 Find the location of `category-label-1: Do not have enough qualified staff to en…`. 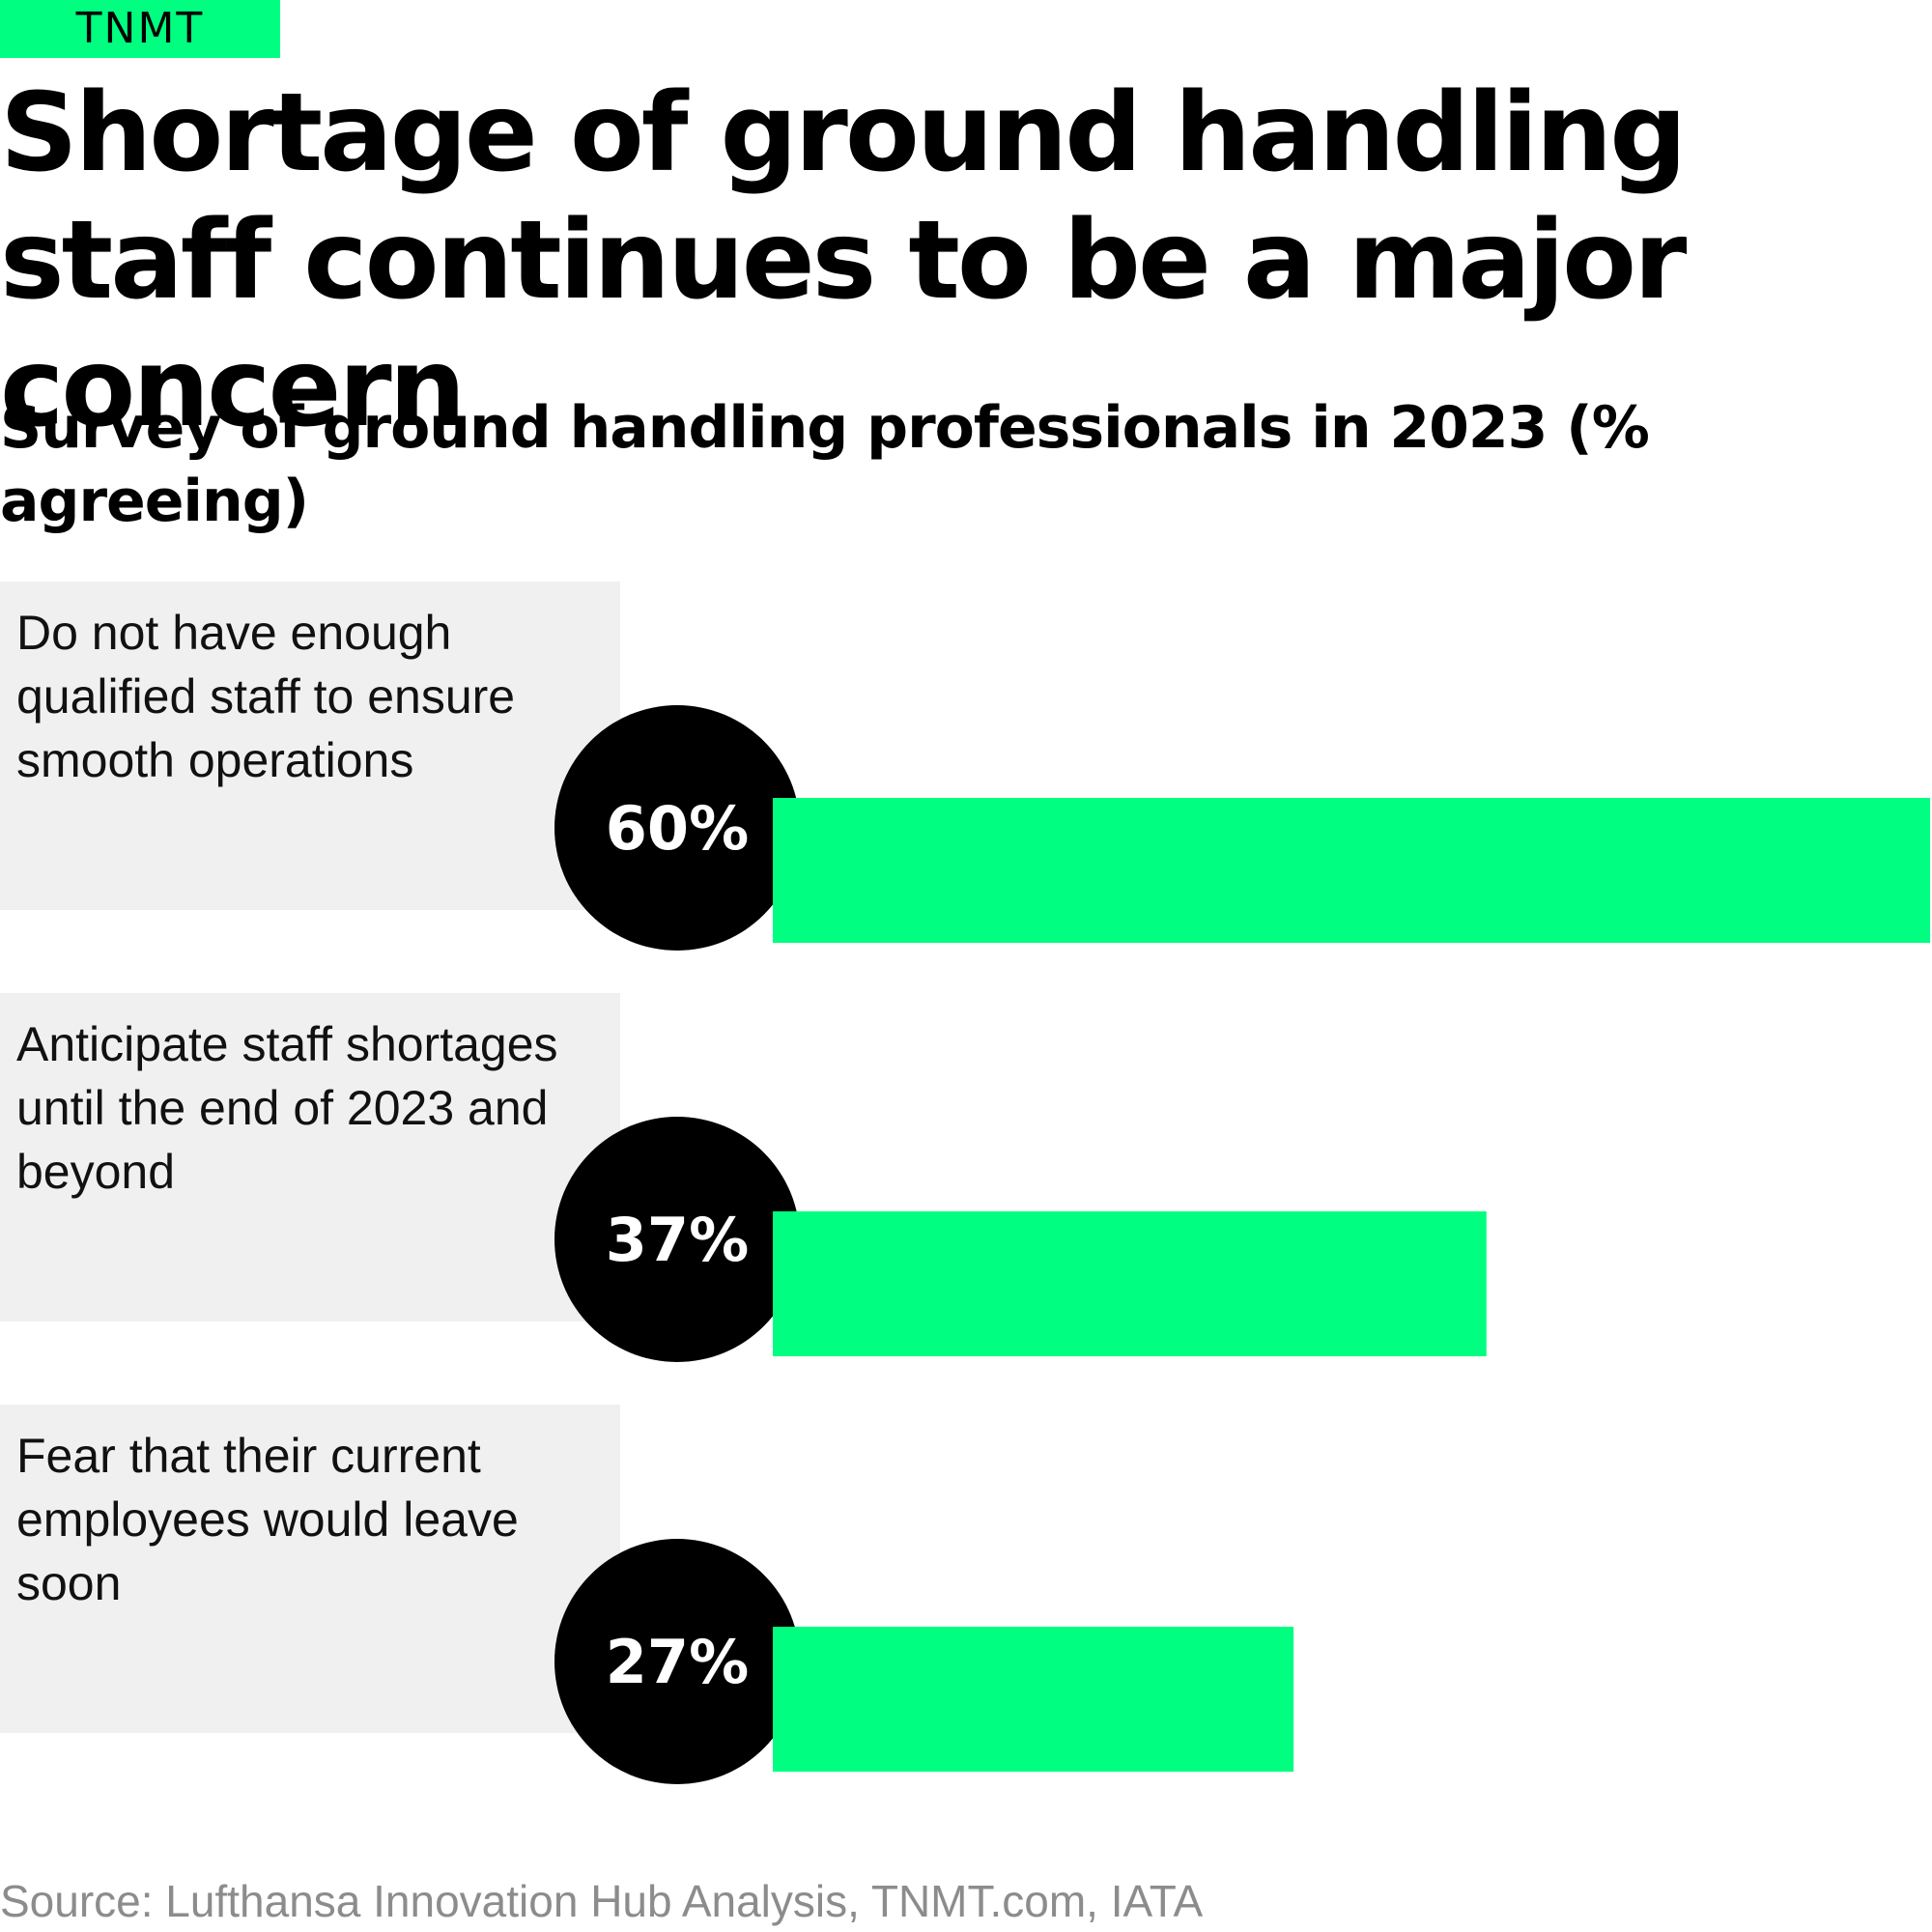

category-label-1: Do not have enough qualified staff to en… is located at coordinates (266, 696).